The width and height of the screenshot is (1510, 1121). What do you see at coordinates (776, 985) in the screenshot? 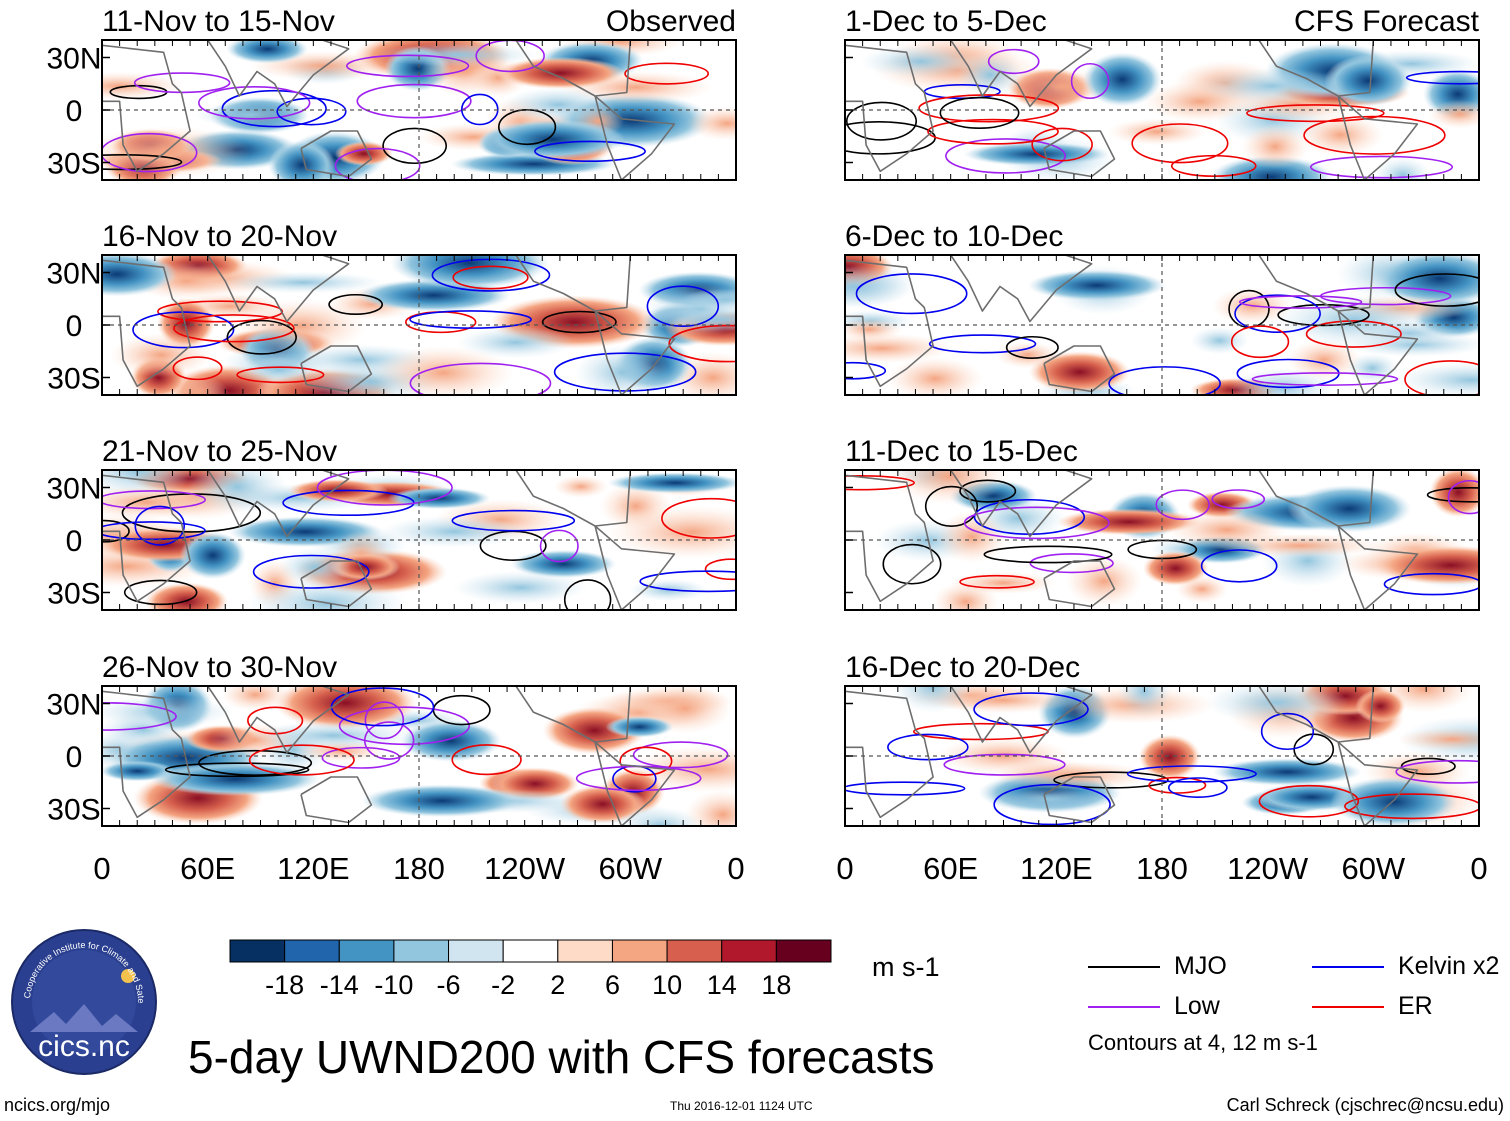
I see `colorbar-tick-label: 18` at bounding box center [776, 985].